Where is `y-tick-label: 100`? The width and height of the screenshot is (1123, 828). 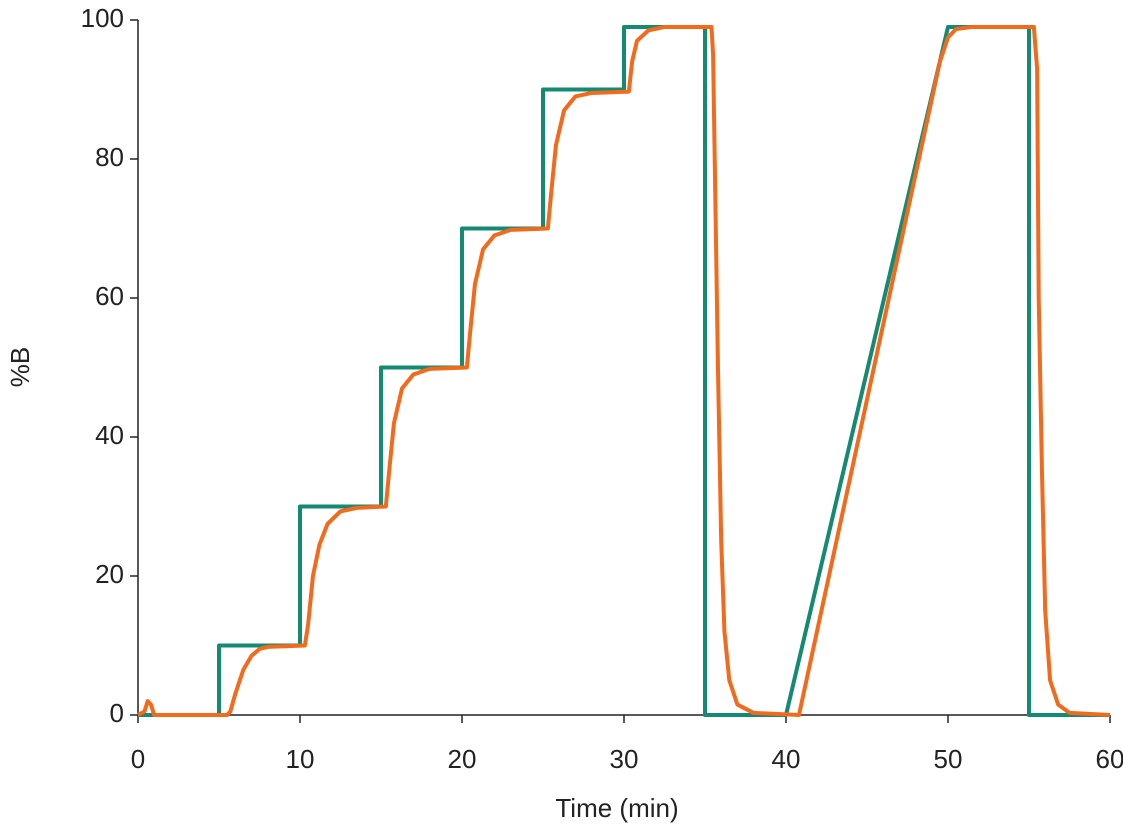 y-tick-label: 100 is located at coordinates (102, 18).